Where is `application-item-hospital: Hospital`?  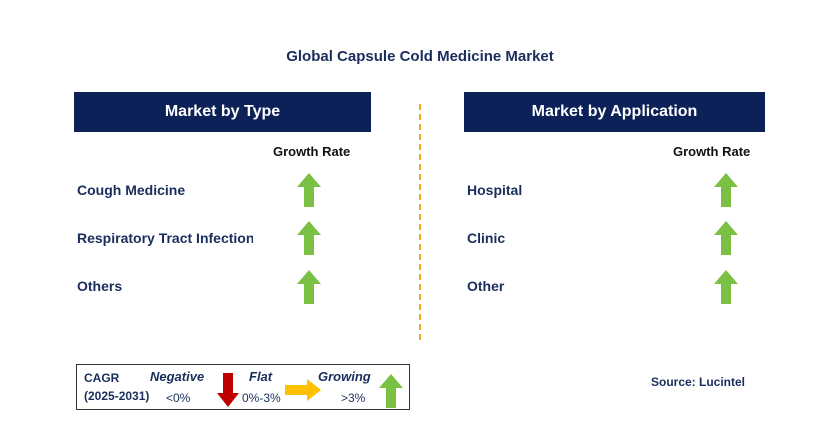 application-item-hospital: Hospital is located at coordinates (495, 190).